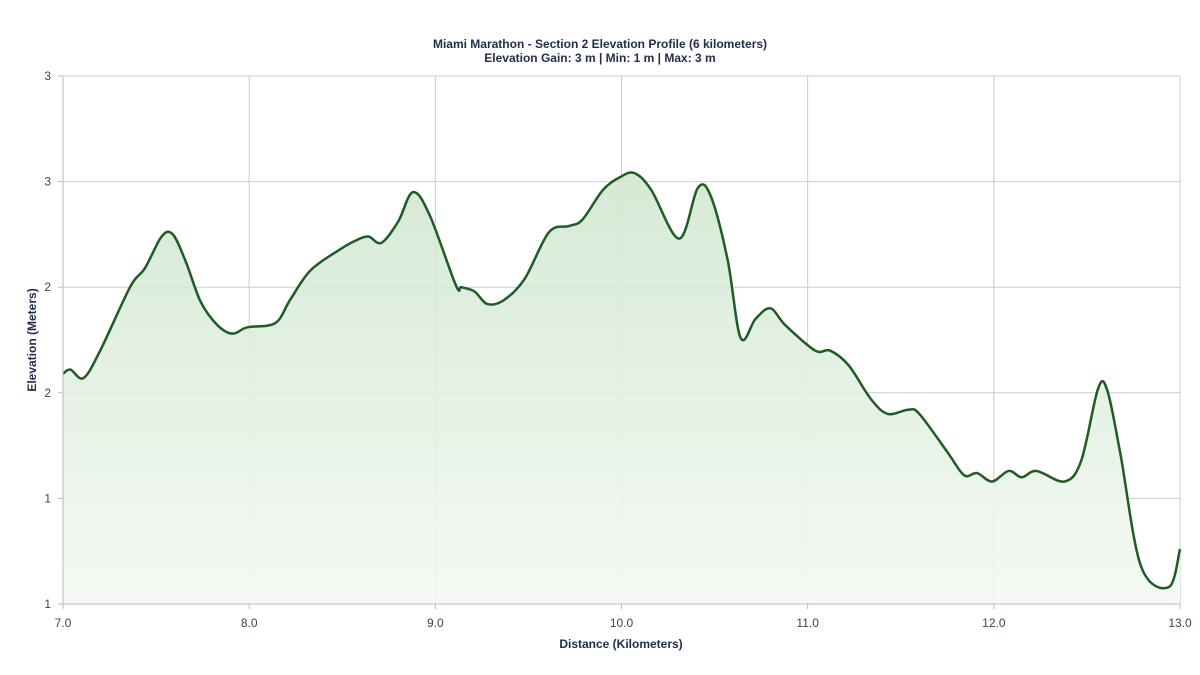  Describe the element at coordinates (622, 623) in the screenshot. I see `x-tick-label: 10.0` at that location.